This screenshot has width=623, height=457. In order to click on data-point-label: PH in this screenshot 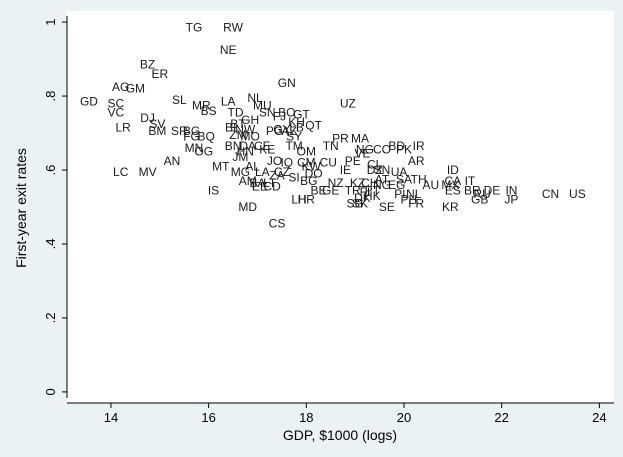, I will do `click(409, 200)`.